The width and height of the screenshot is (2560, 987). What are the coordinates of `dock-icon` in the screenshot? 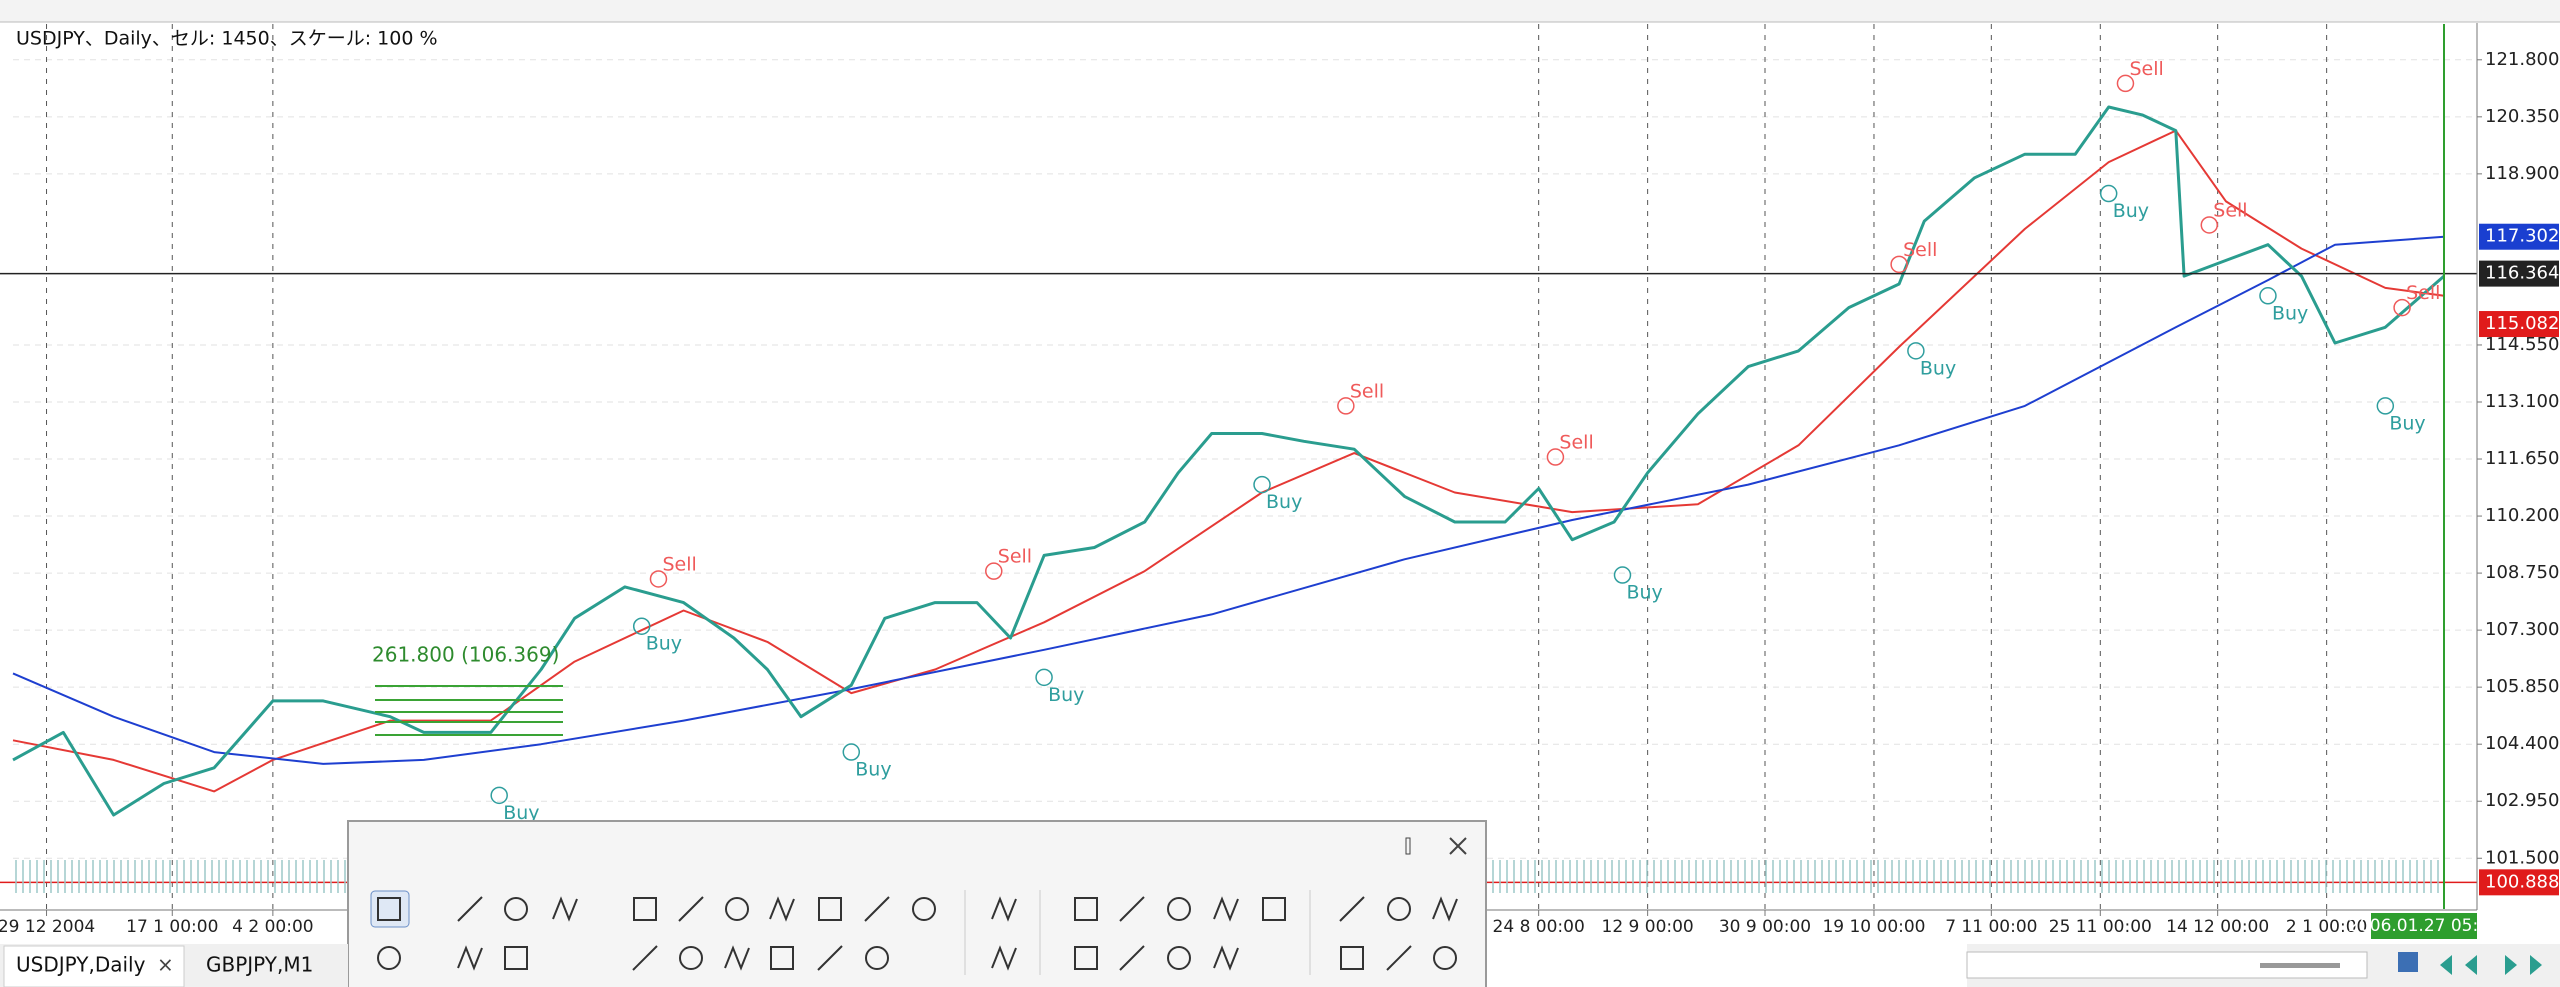 It's located at (1408, 846).